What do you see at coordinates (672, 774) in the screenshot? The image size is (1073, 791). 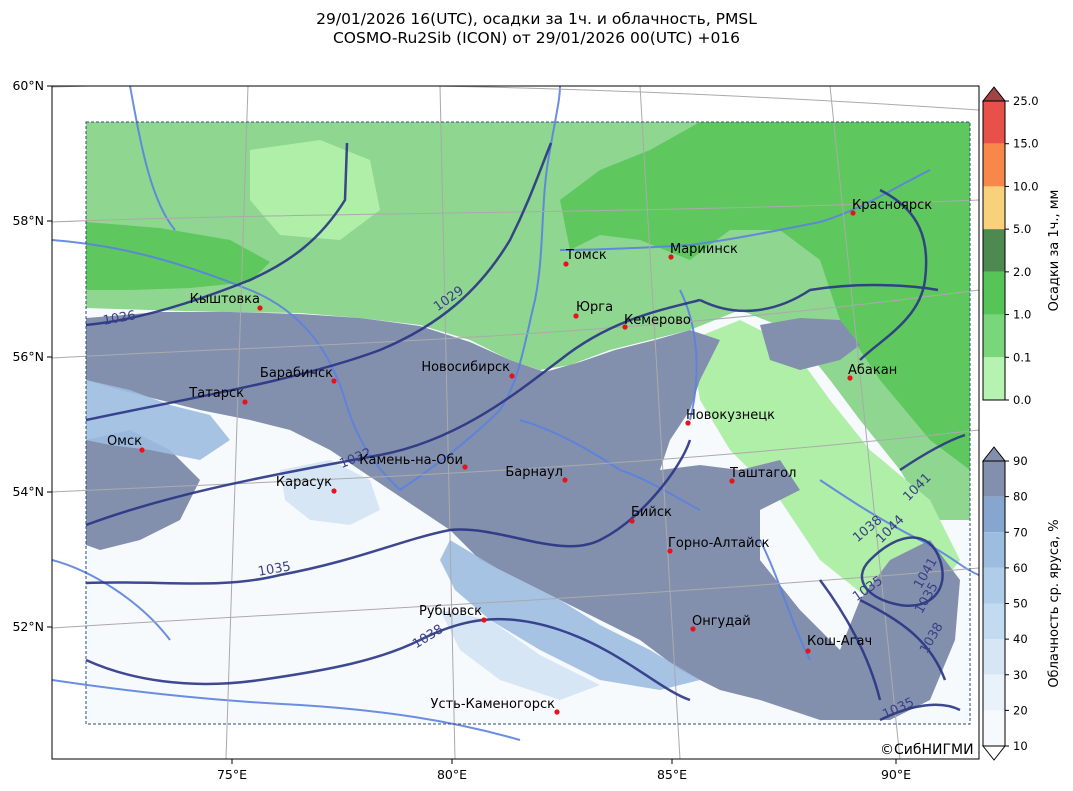 I see `lon-label: 85°E` at bounding box center [672, 774].